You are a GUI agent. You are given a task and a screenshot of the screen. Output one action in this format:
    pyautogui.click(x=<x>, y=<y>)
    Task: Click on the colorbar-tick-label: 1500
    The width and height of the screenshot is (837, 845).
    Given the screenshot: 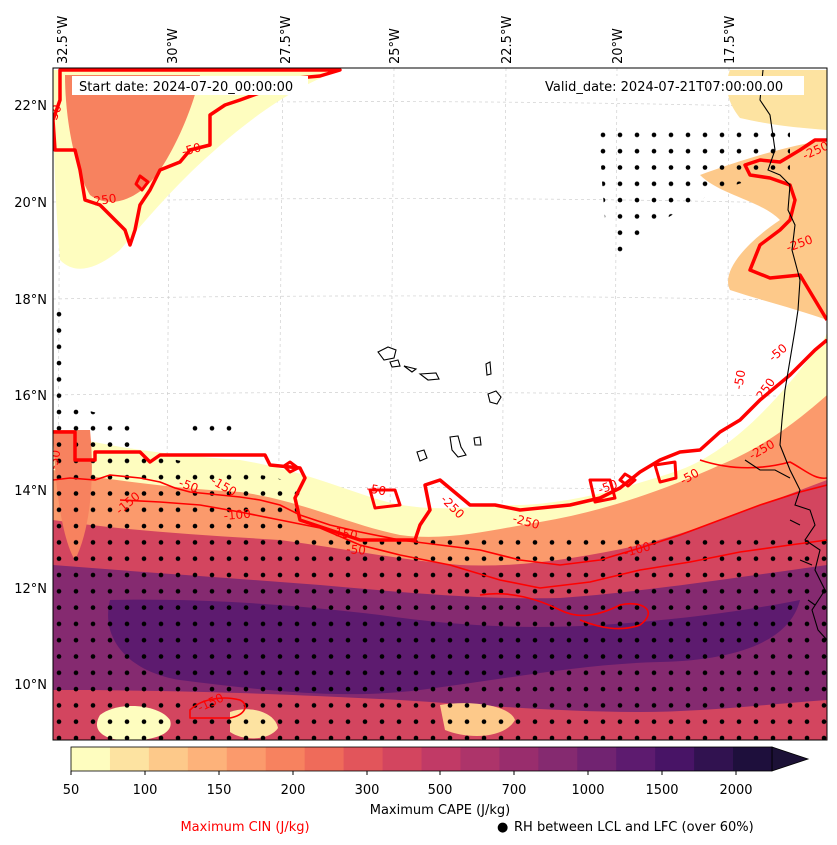 What is the action you would take?
    pyautogui.click(x=661, y=790)
    